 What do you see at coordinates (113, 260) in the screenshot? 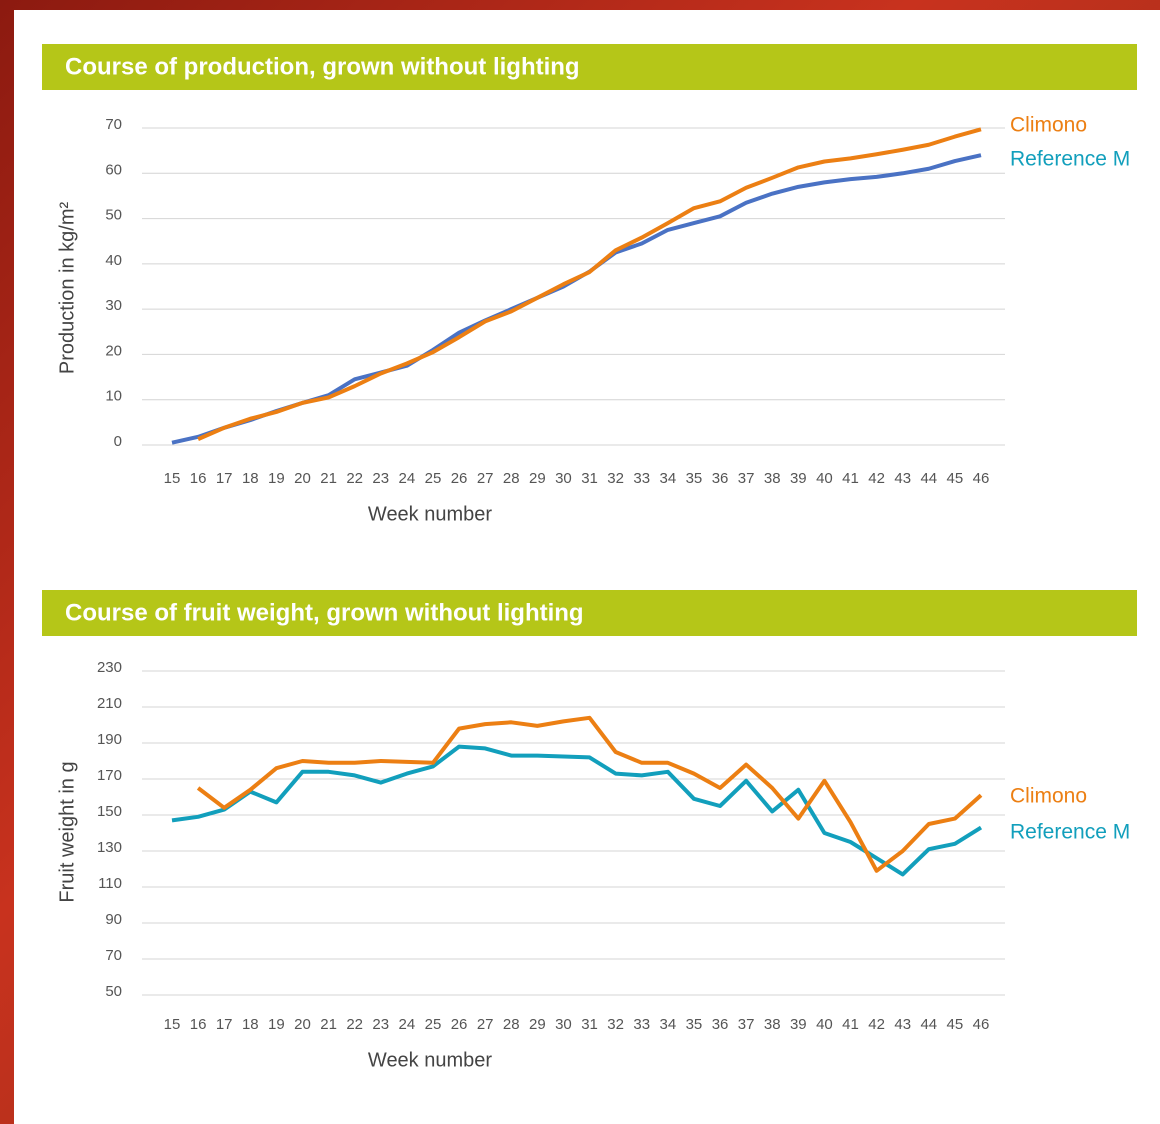
I see `y-tick-label: 40` at bounding box center [113, 260].